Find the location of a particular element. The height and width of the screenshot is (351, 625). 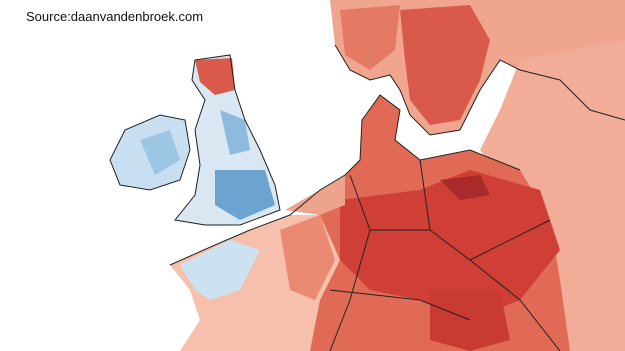

england-cool is located at coordinates (245, 195).